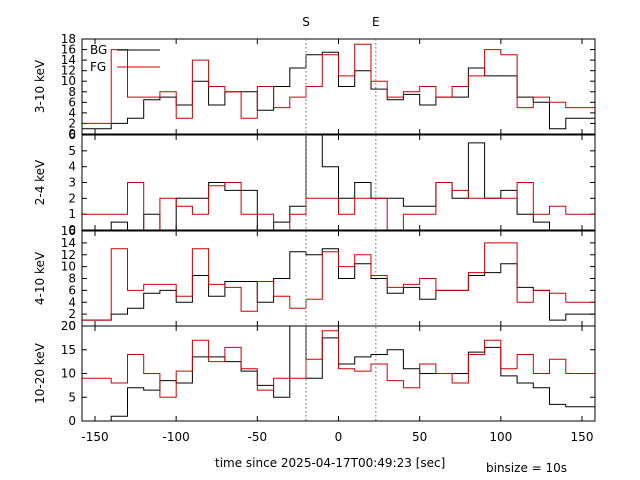 The height and width of the screenshot is (480, 640). What do you see at coordinates (527, 468) in the screenshot?
I see `binsize-label: binsize = 10s` at bounding box center [527, 468].